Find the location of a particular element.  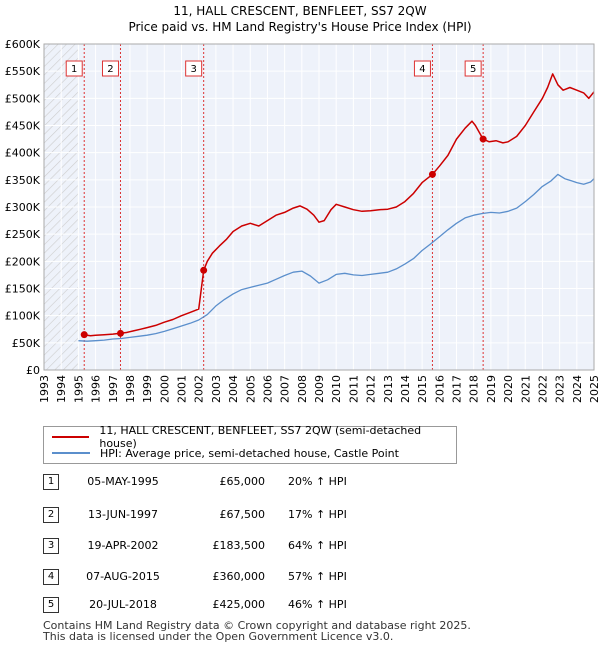

sale-number-label: 2 is located at coordinates (110, 69).